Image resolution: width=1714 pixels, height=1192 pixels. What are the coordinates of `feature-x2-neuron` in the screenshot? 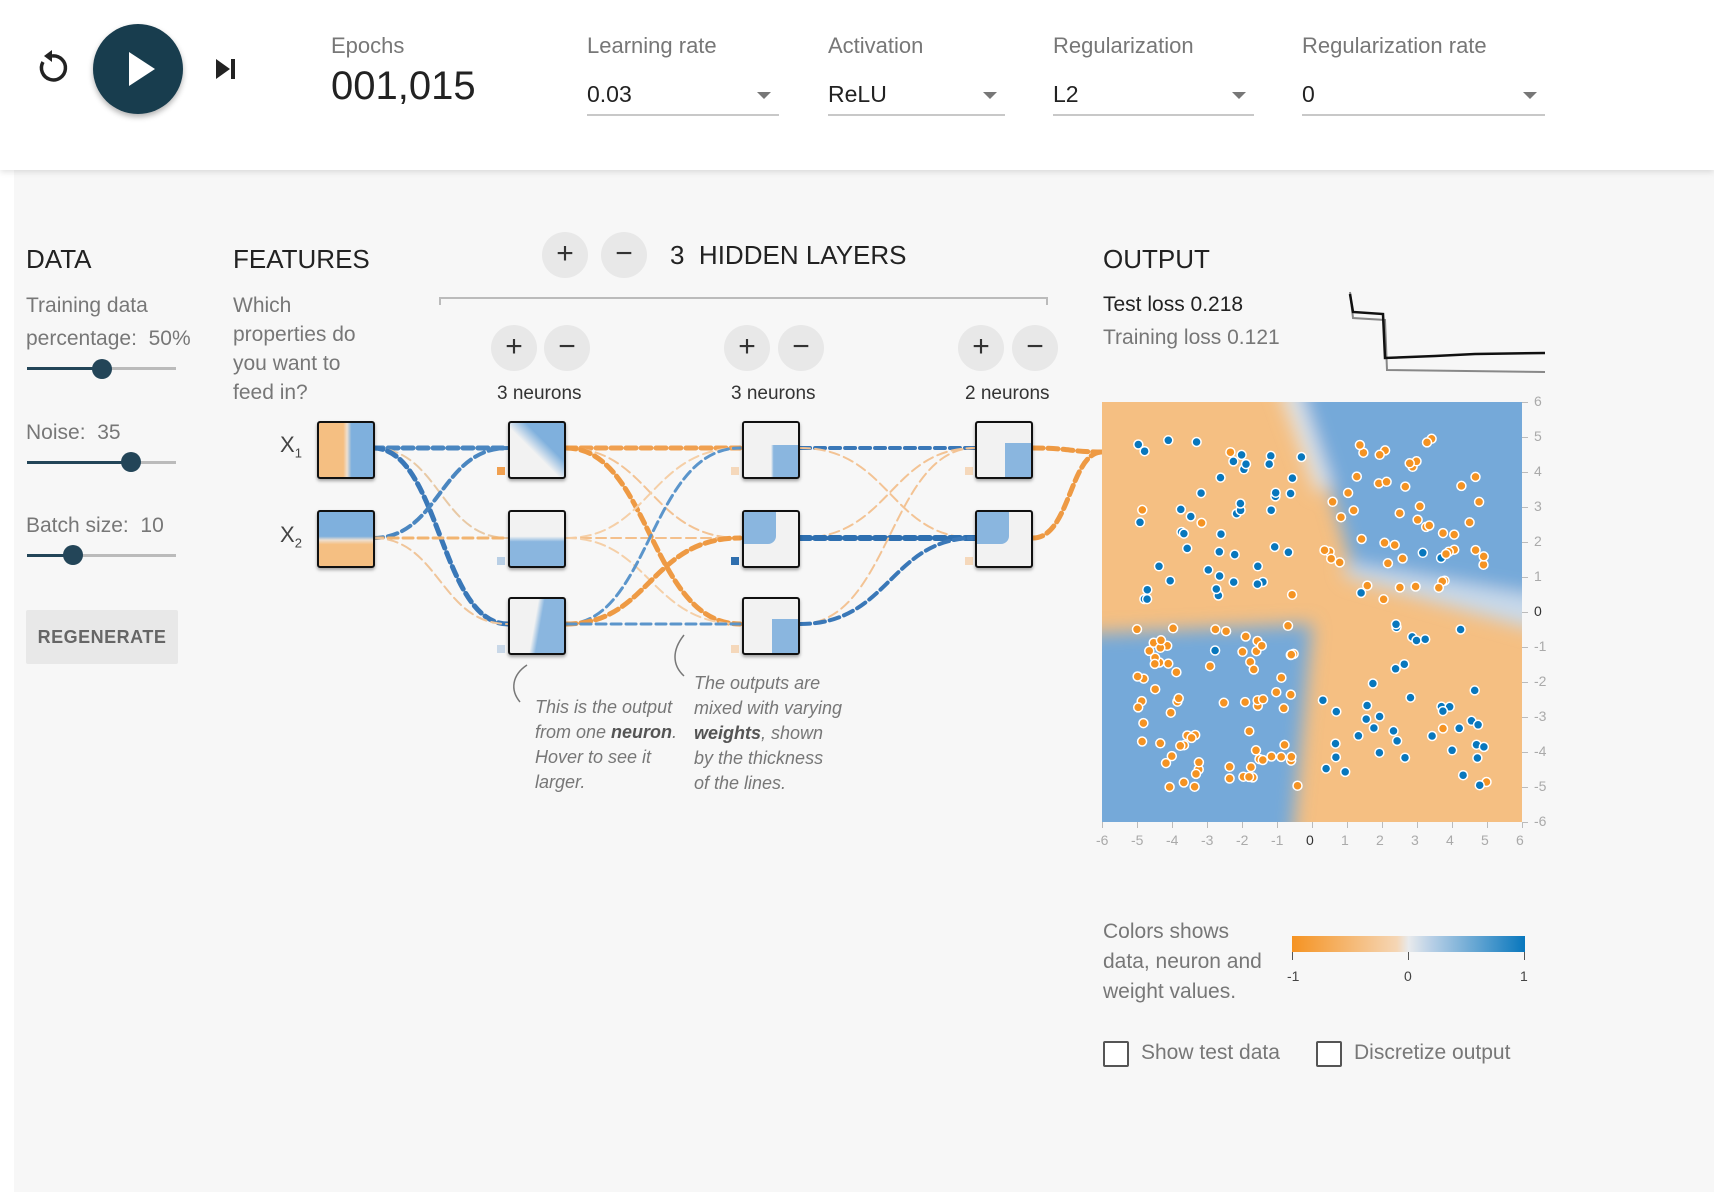 It's located at (346, 539).